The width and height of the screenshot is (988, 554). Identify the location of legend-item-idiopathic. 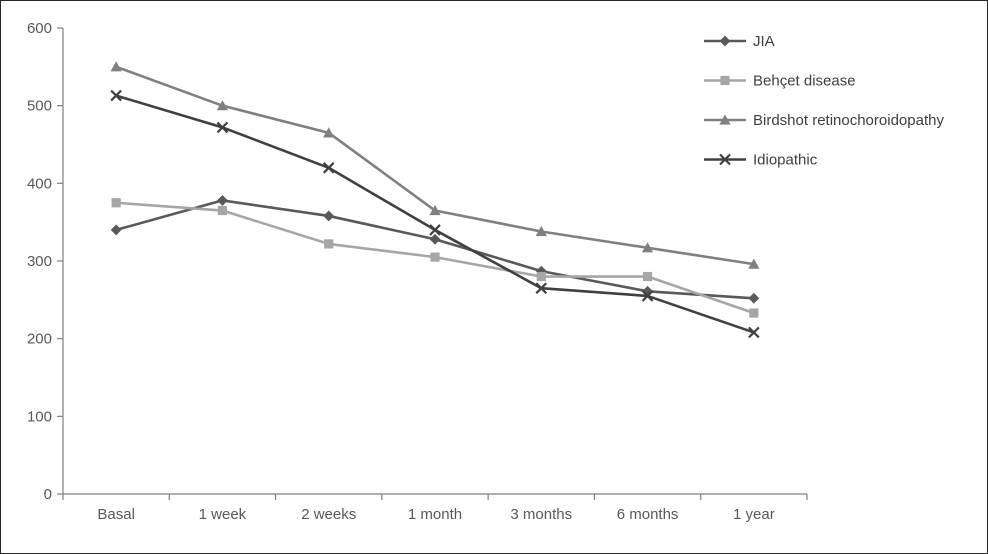
(725, 159).